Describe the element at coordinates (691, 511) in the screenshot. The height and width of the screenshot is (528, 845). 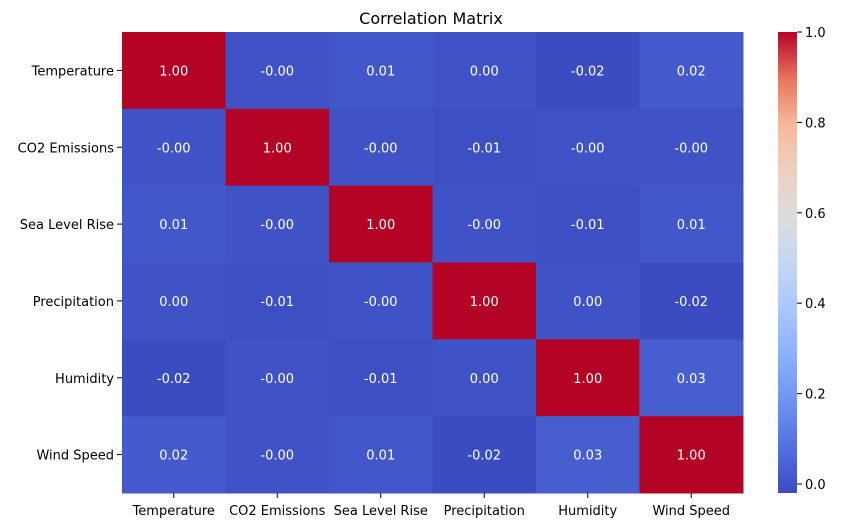
I see `x-tick-label: Wind Speed` at that location.